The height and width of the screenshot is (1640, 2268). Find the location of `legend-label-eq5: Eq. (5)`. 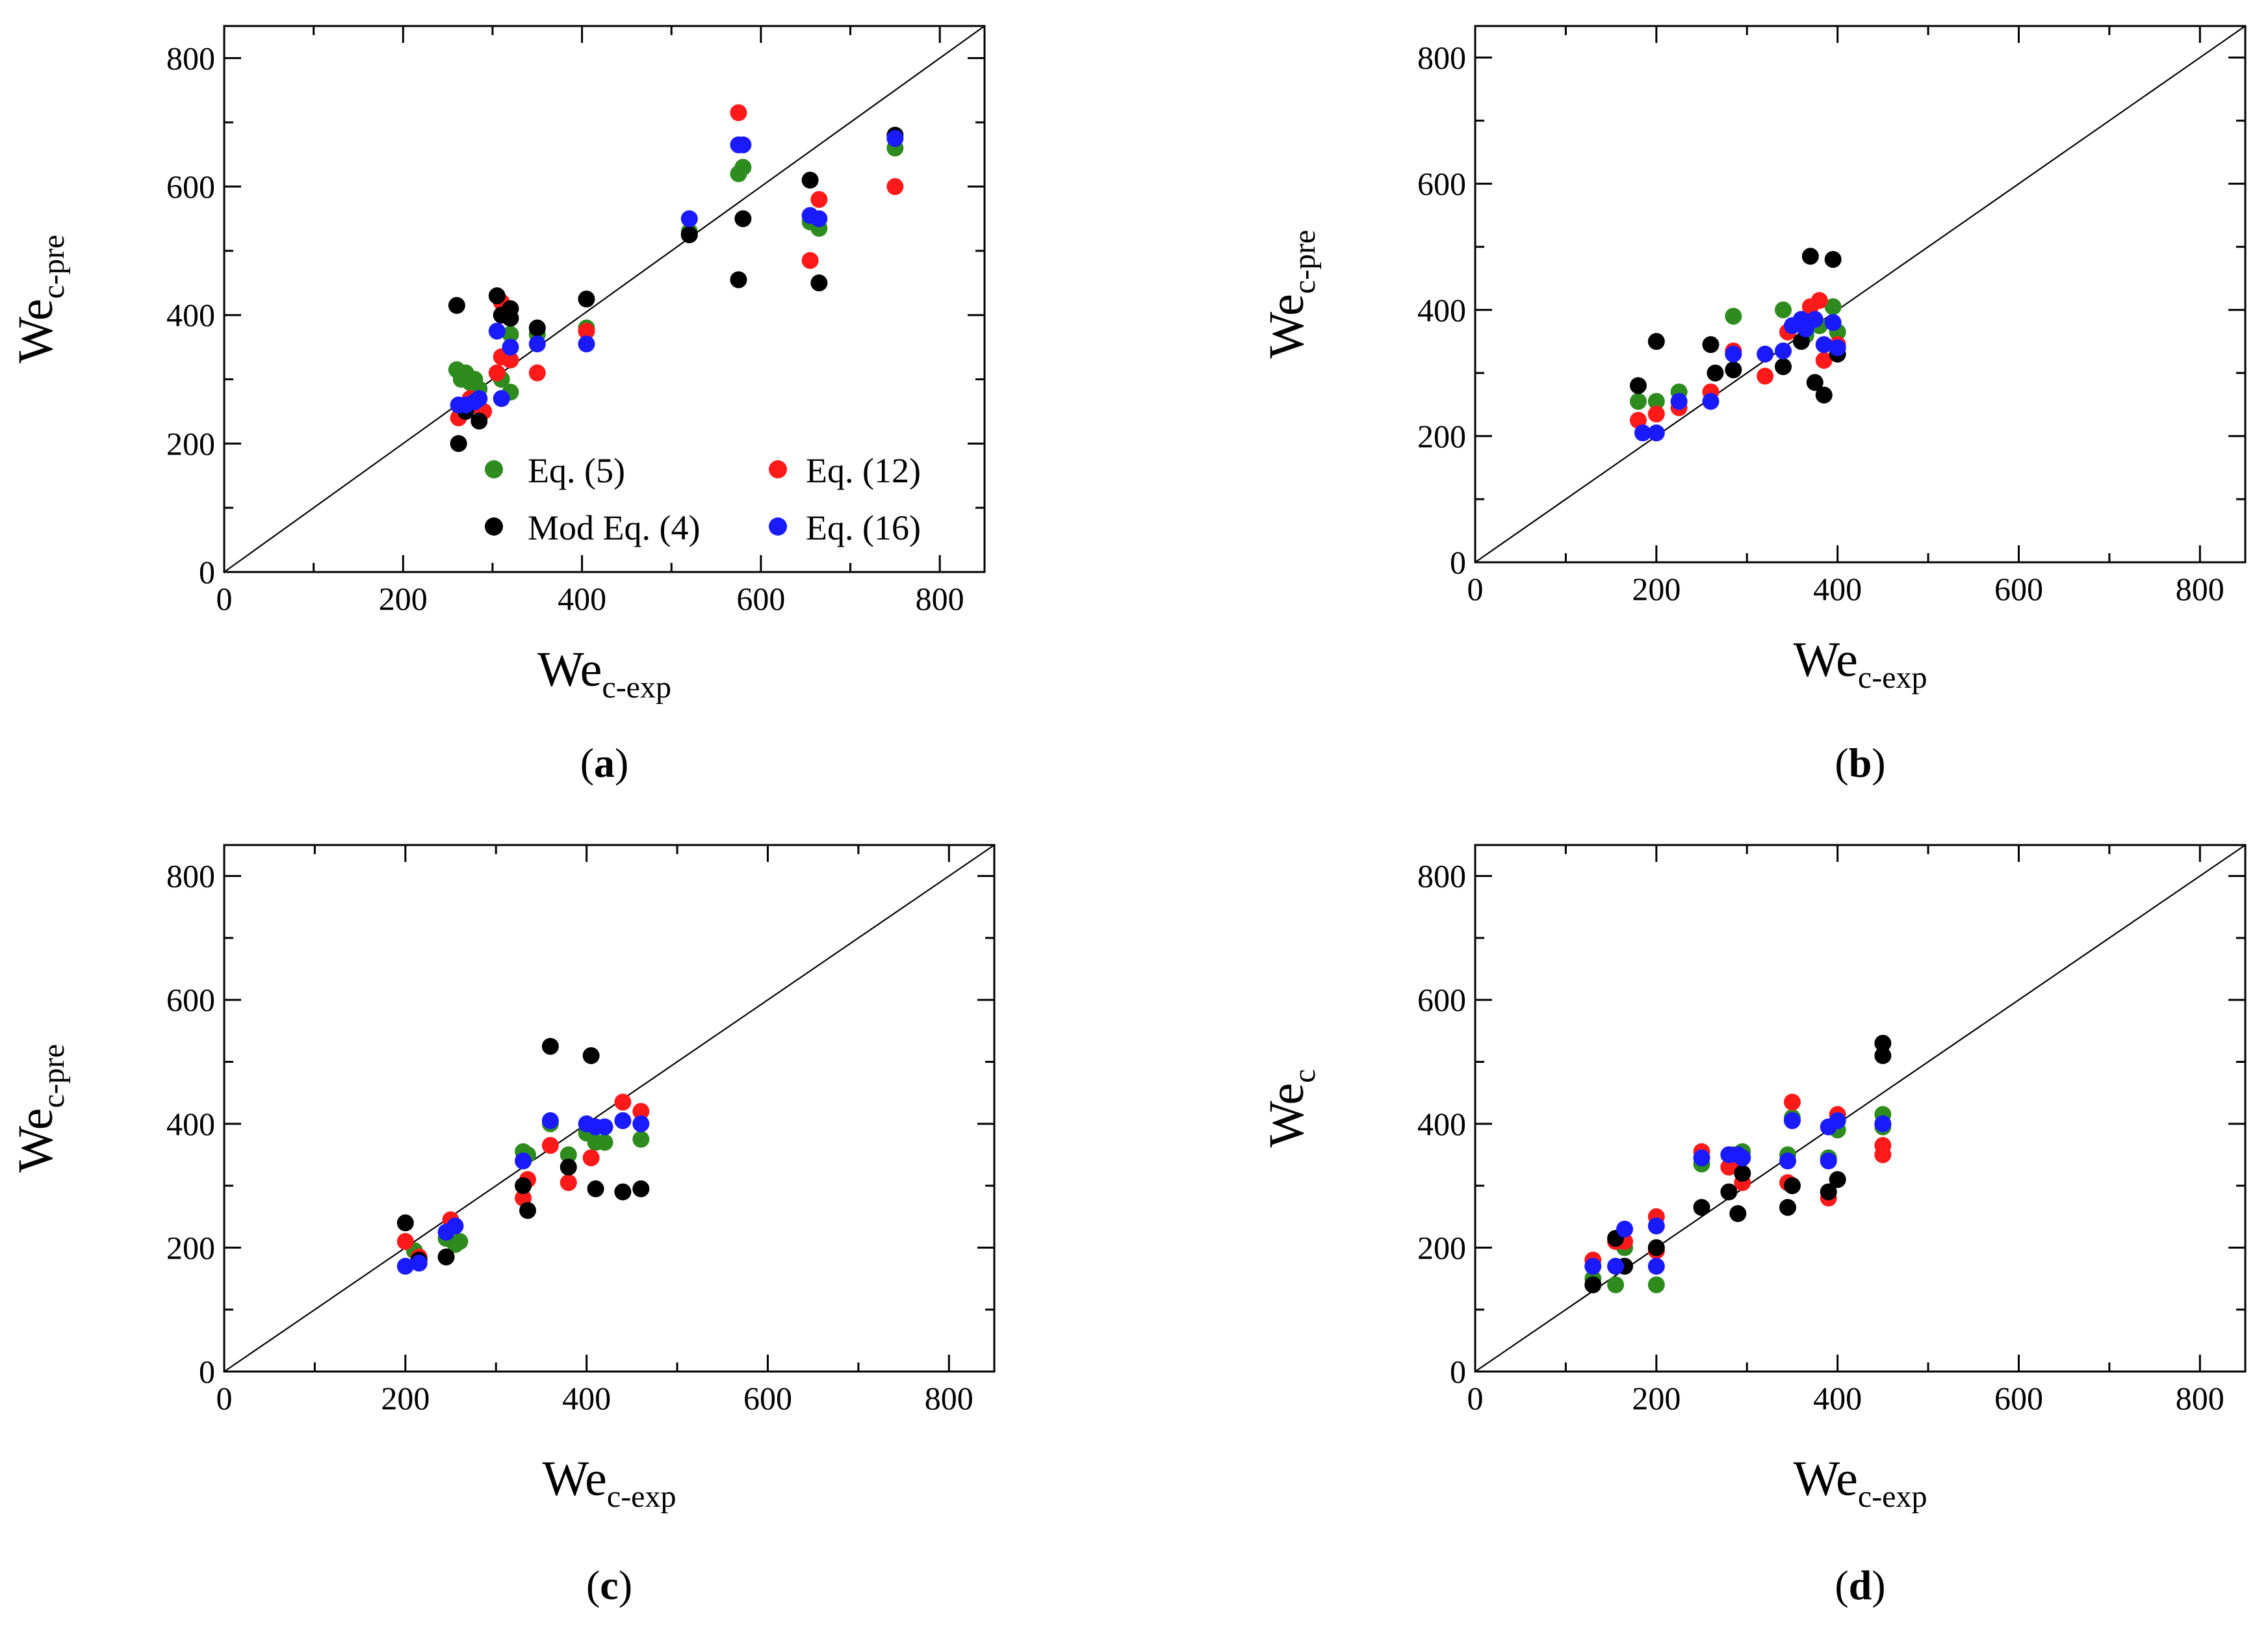

legend-label-eq5: Eq. (5) is located at coordinates (576, 470).